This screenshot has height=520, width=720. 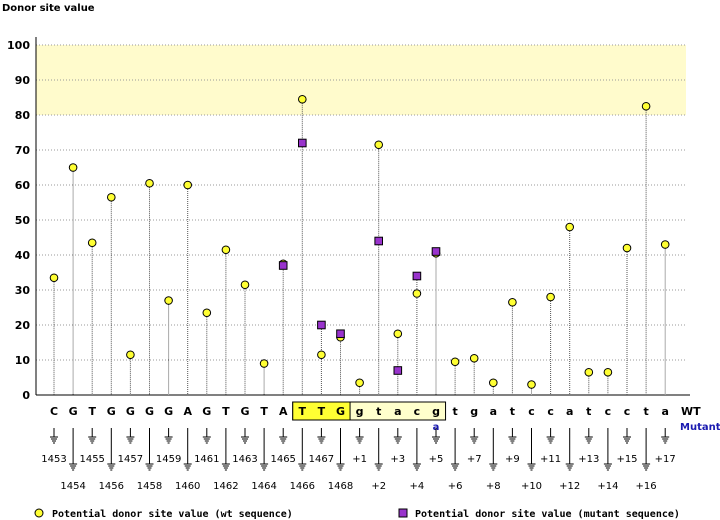 I want to click on wt-base-22: g, so click(x=474, y=411).